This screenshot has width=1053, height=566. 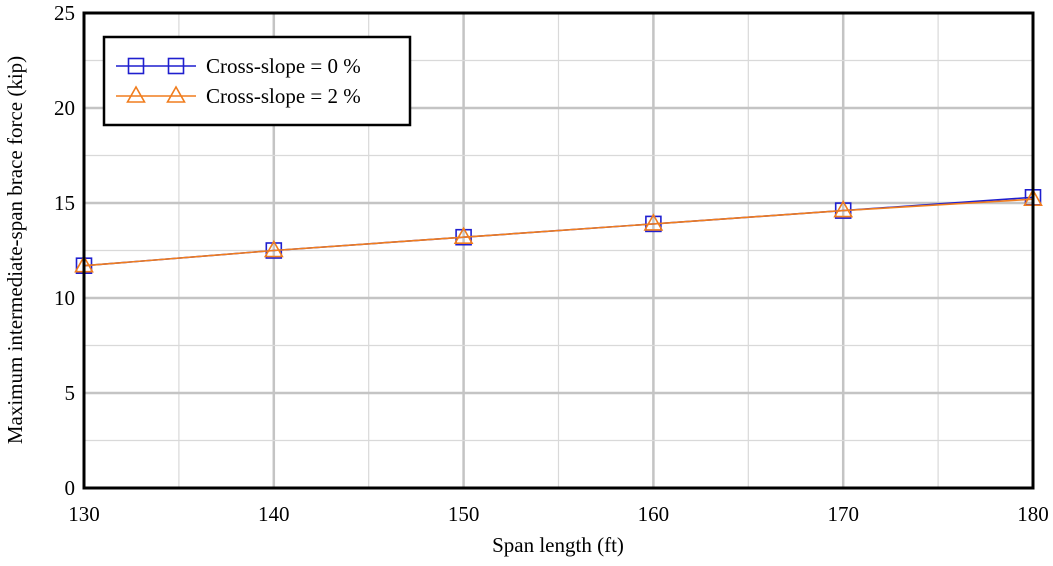 I want to click on x-tick-label: 150, so click(x=464, y=514).